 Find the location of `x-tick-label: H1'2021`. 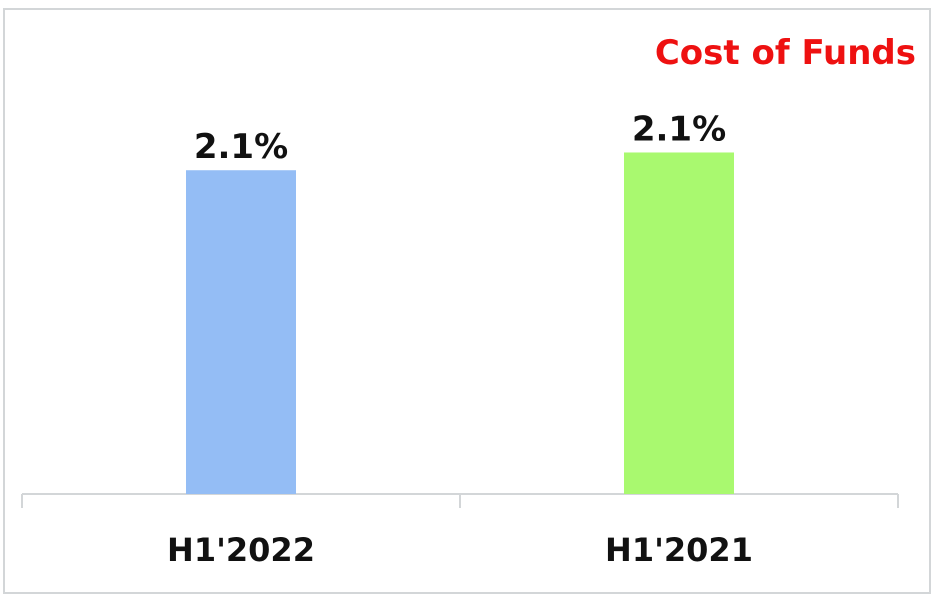

x-tick-label: H1'2021 is located at coordinates (679, 550).